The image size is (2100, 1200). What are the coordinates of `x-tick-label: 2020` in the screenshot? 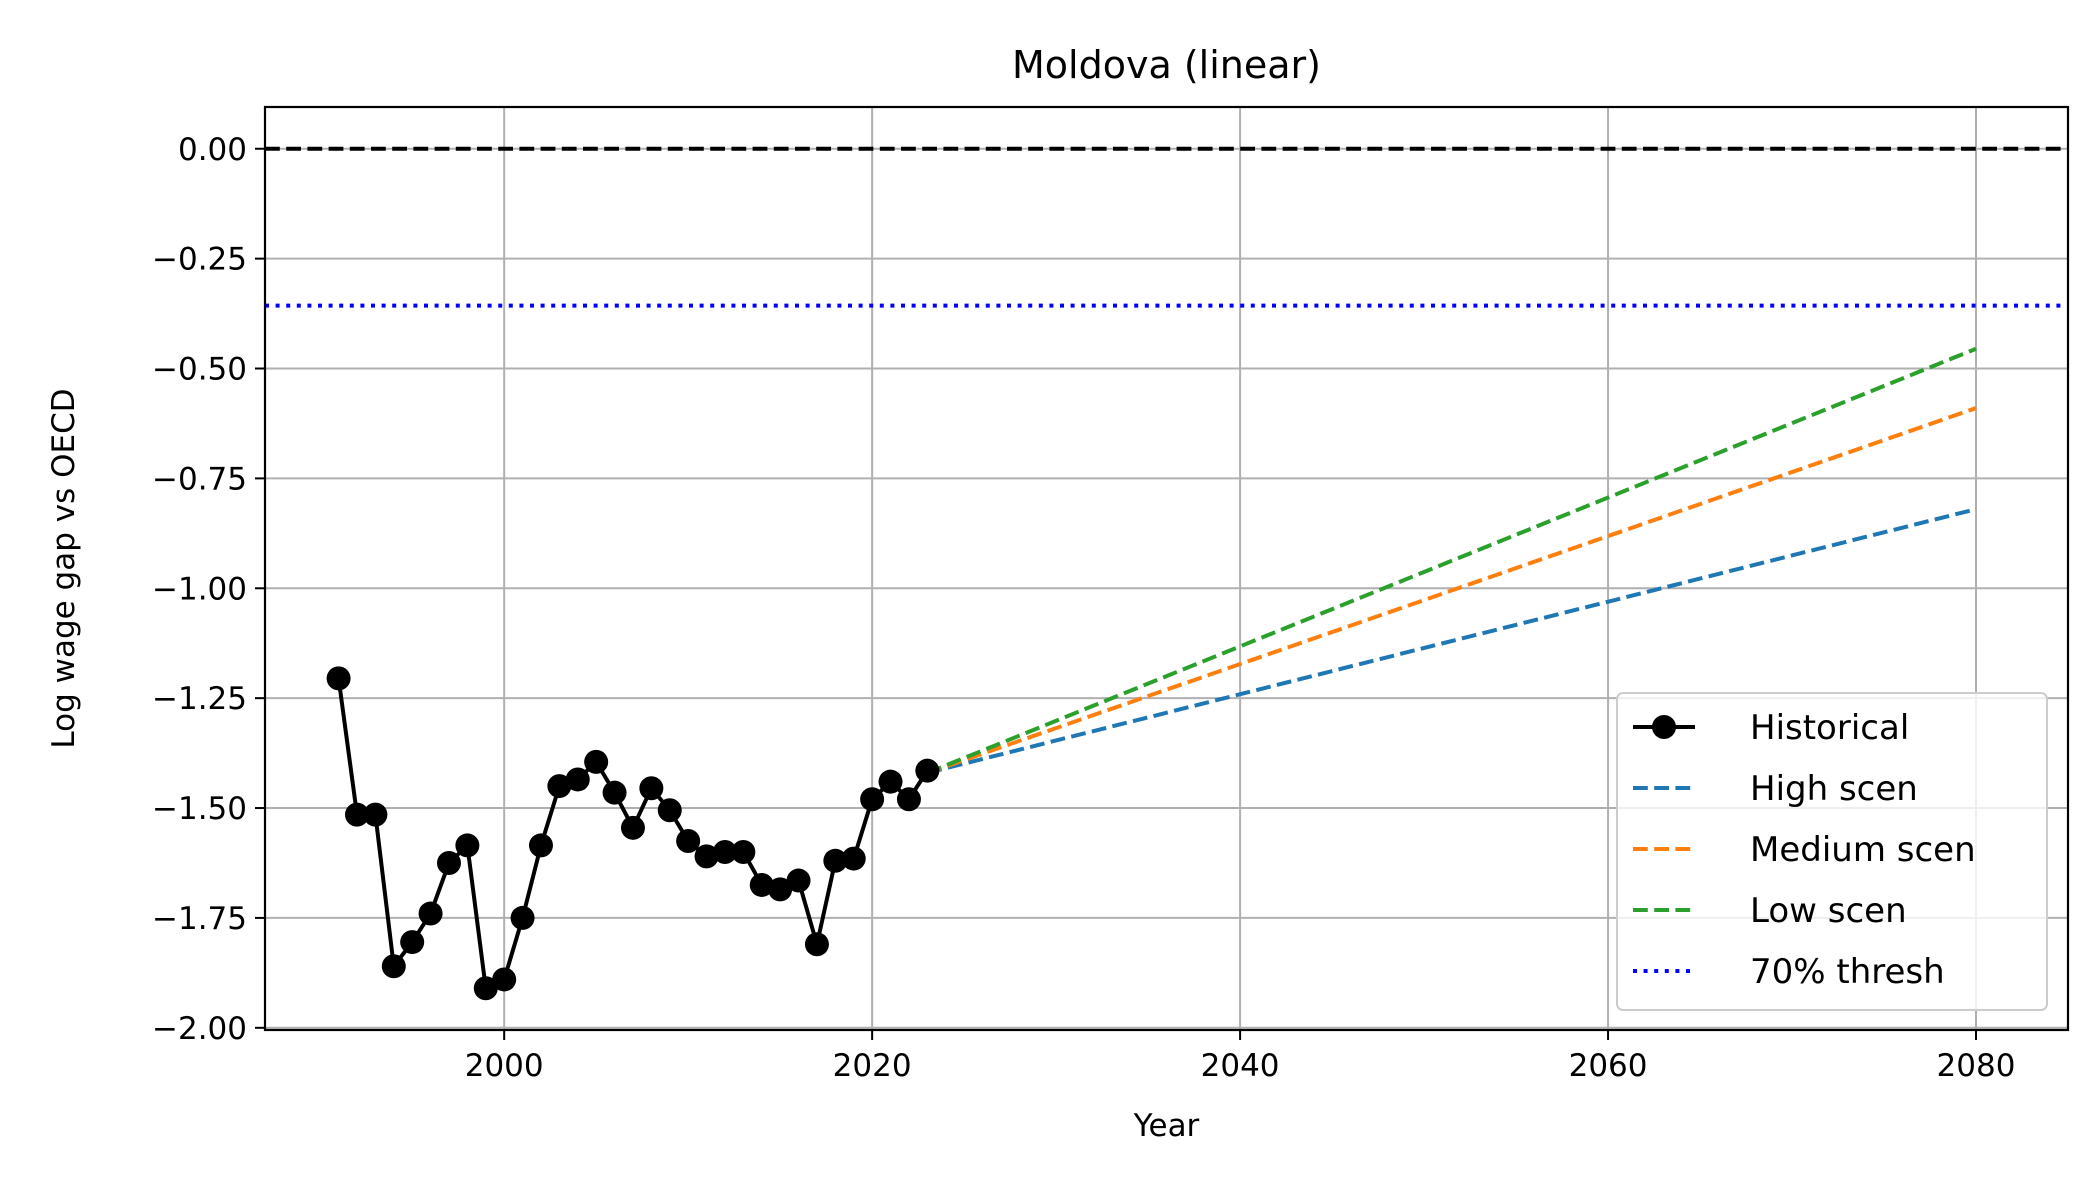 It's located at (872, 1066).